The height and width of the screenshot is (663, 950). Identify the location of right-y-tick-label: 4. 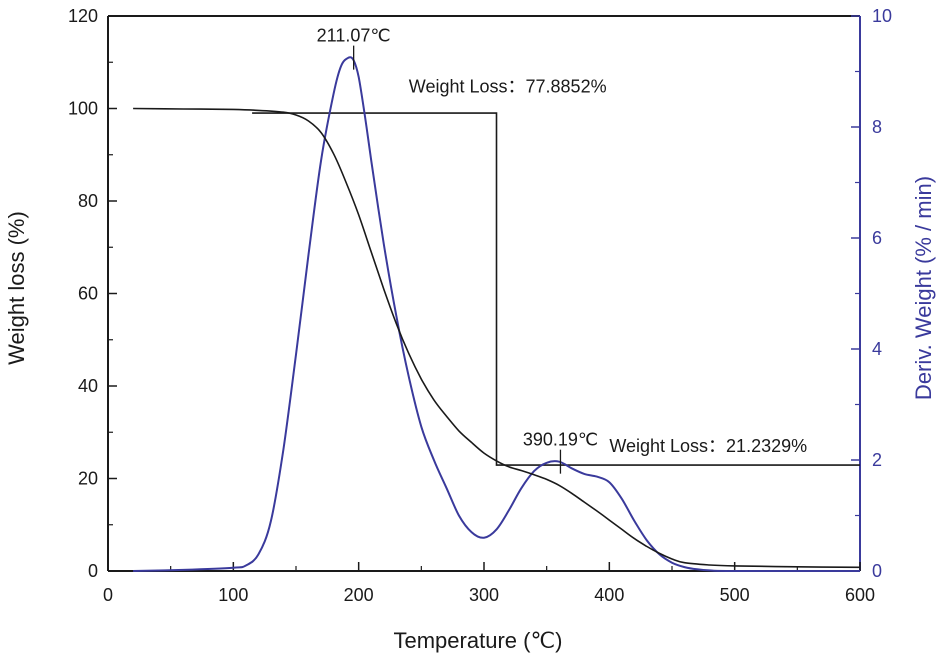
(877, 349).